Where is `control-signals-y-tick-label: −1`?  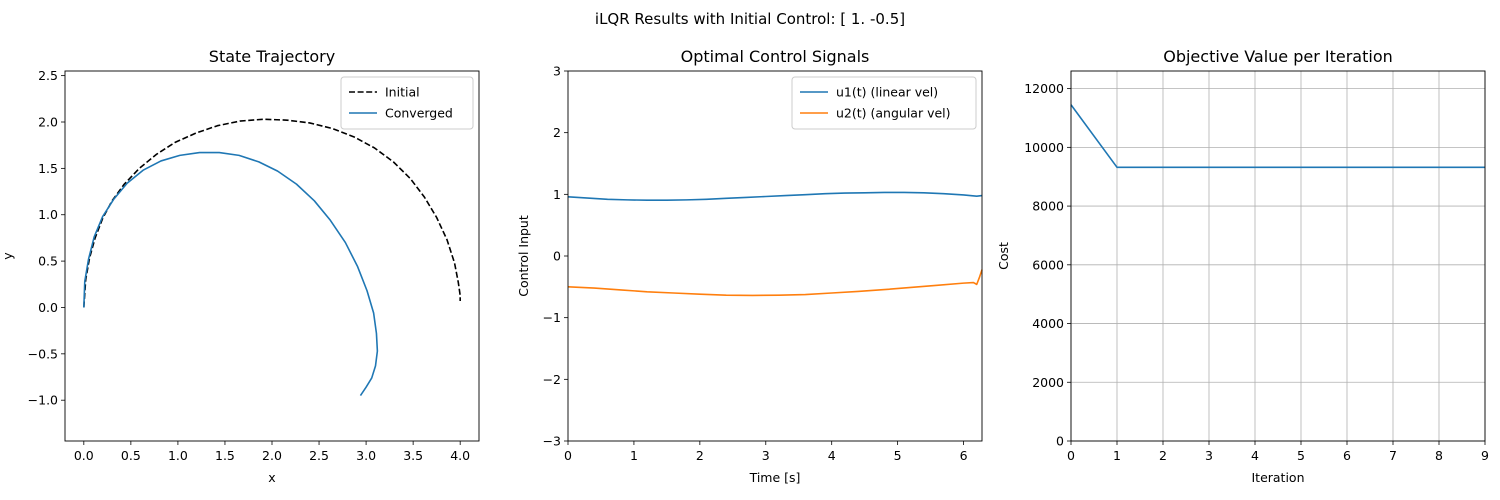
control-signals-y-tick-label: −1 is located at coordinates (552, 317).